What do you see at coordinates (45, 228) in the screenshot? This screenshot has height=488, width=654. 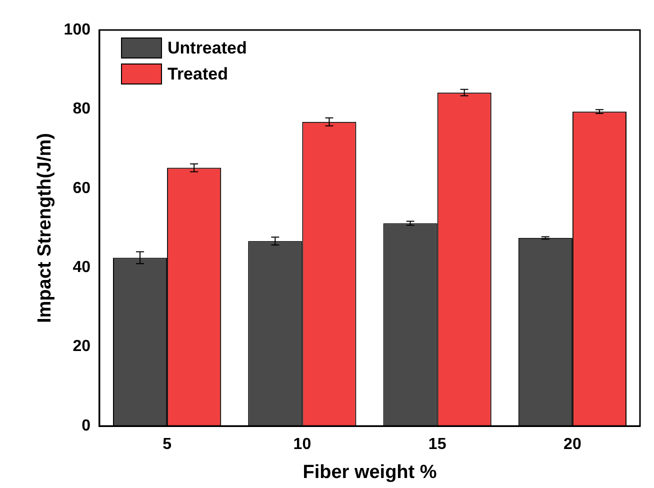 I see `y-axis-title: Impact Strength(J/m)` at bounding box center [45, 228].